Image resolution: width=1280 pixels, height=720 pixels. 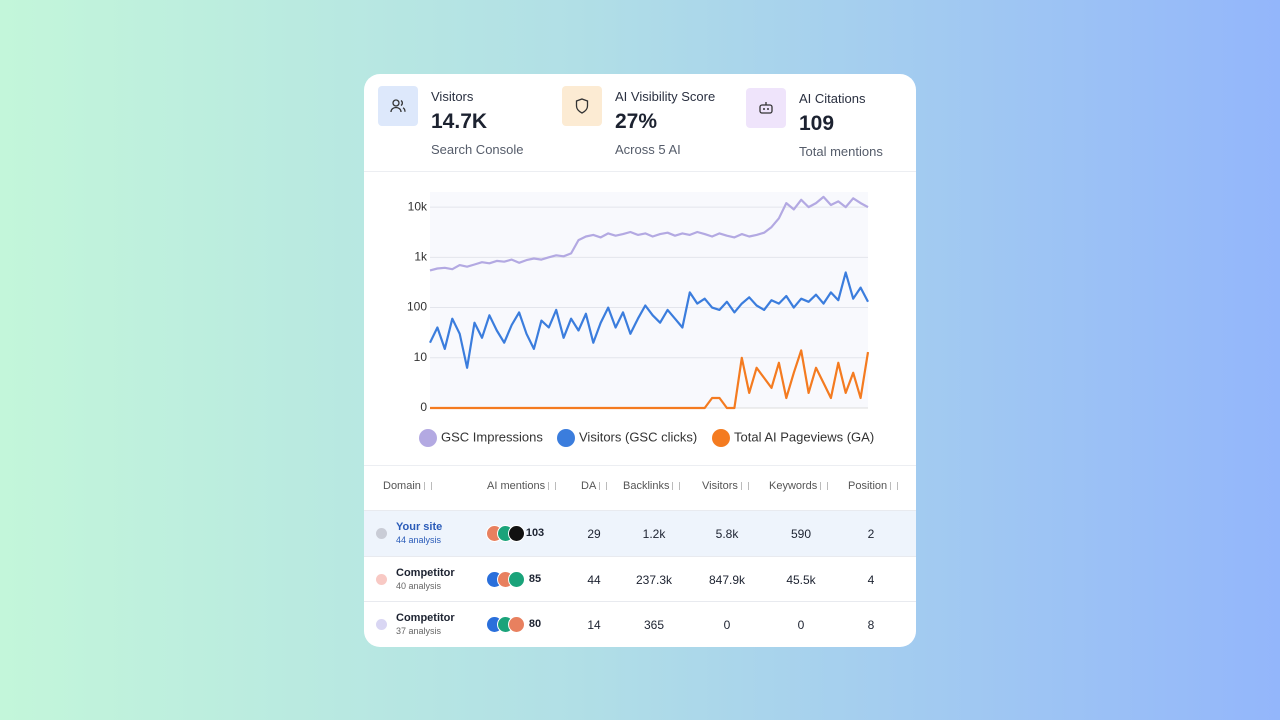 What do you see at coordinates (654, 579) in the screenshot?
I see `table-cell: 237.3k` at bounding box center [654, 579].